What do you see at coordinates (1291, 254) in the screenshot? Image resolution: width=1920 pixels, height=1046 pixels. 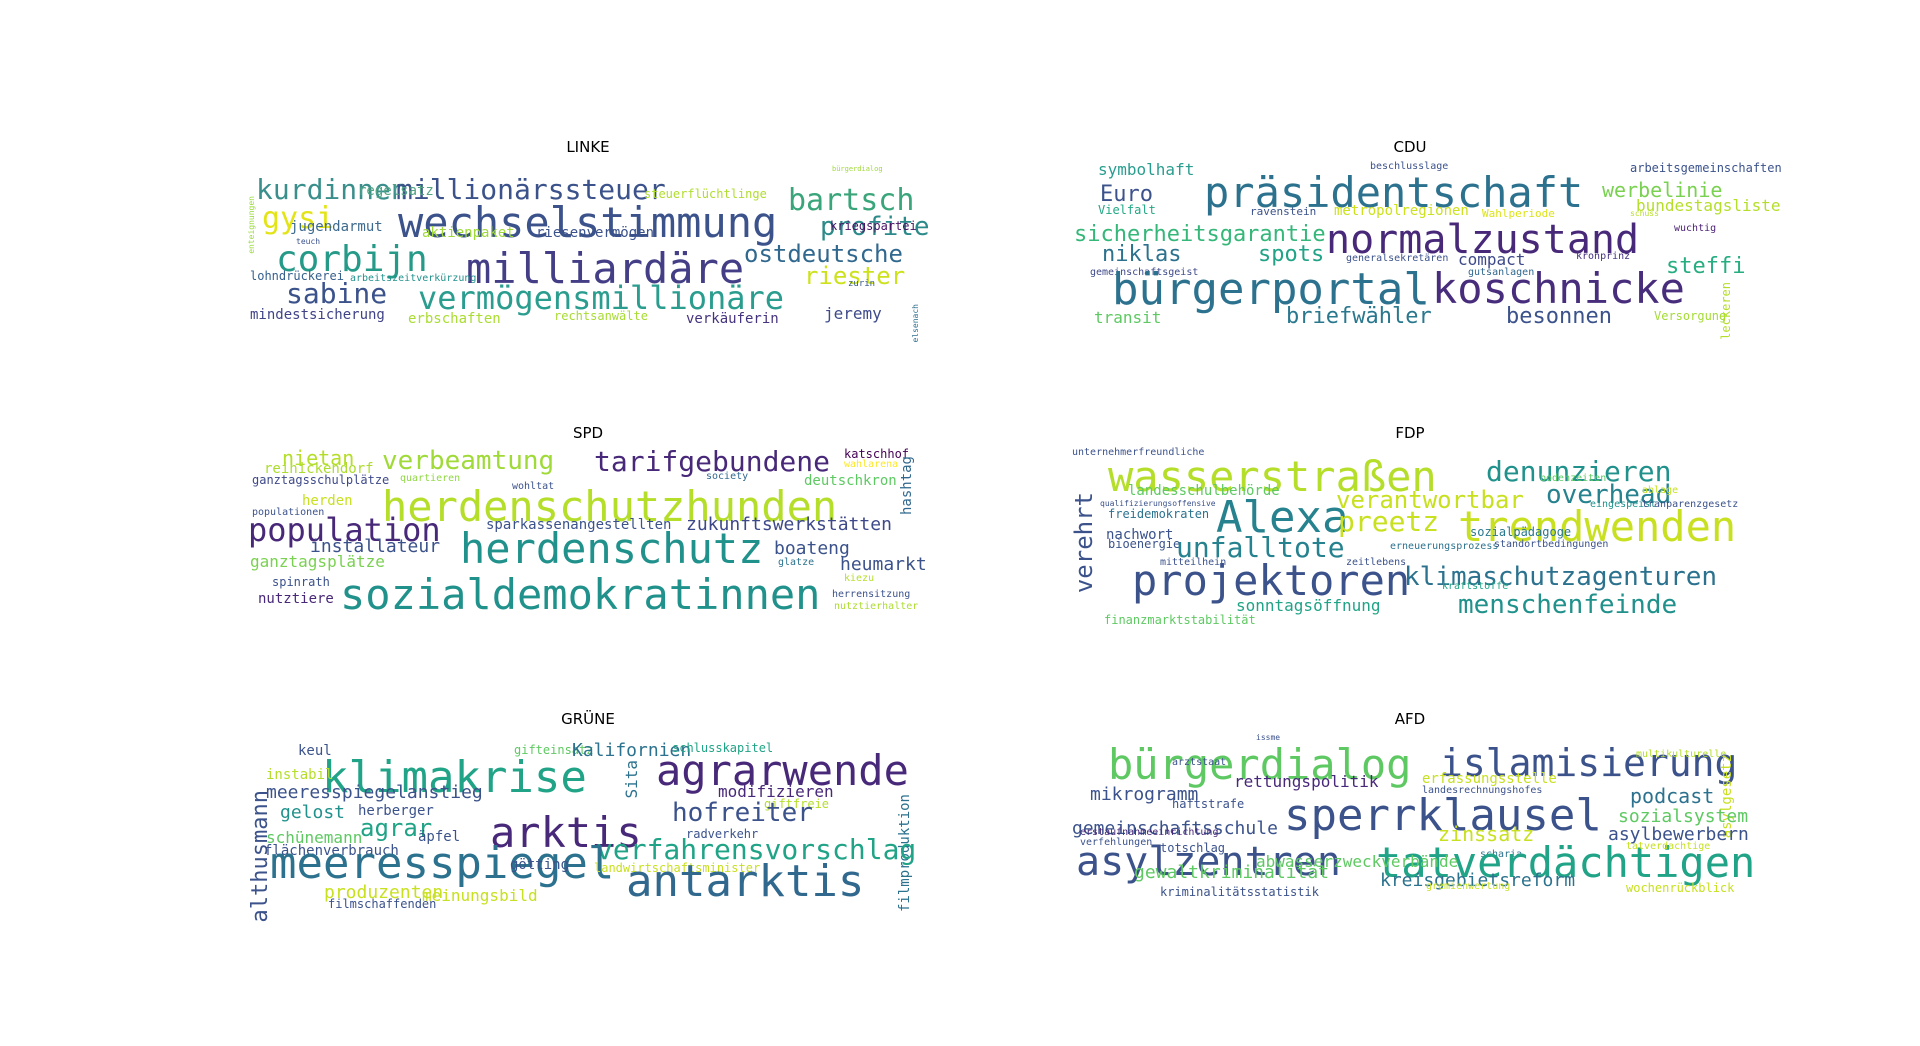 I see `cloud-word: spots` at bounding box center [1291, 254].